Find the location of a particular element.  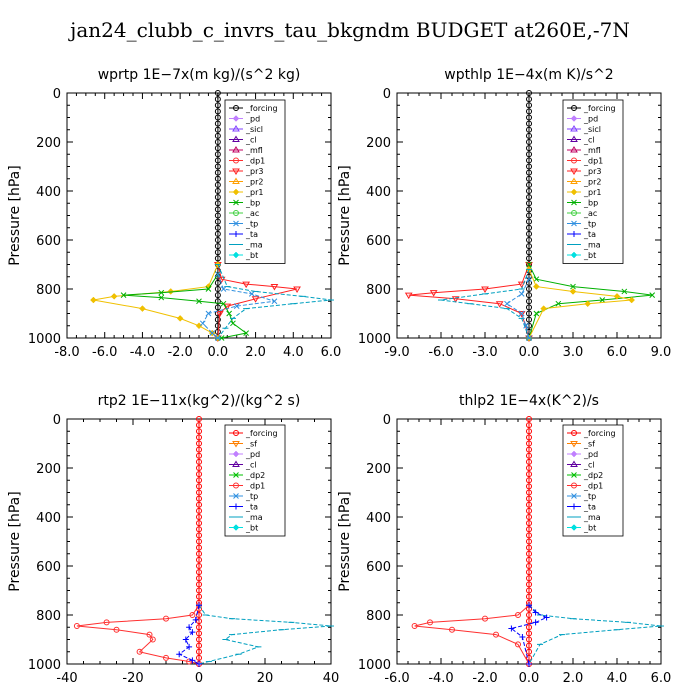

panel-title: rtp2 1E−11x(kg^2)/(kg^2 s) is located at coordinates (199, 401).